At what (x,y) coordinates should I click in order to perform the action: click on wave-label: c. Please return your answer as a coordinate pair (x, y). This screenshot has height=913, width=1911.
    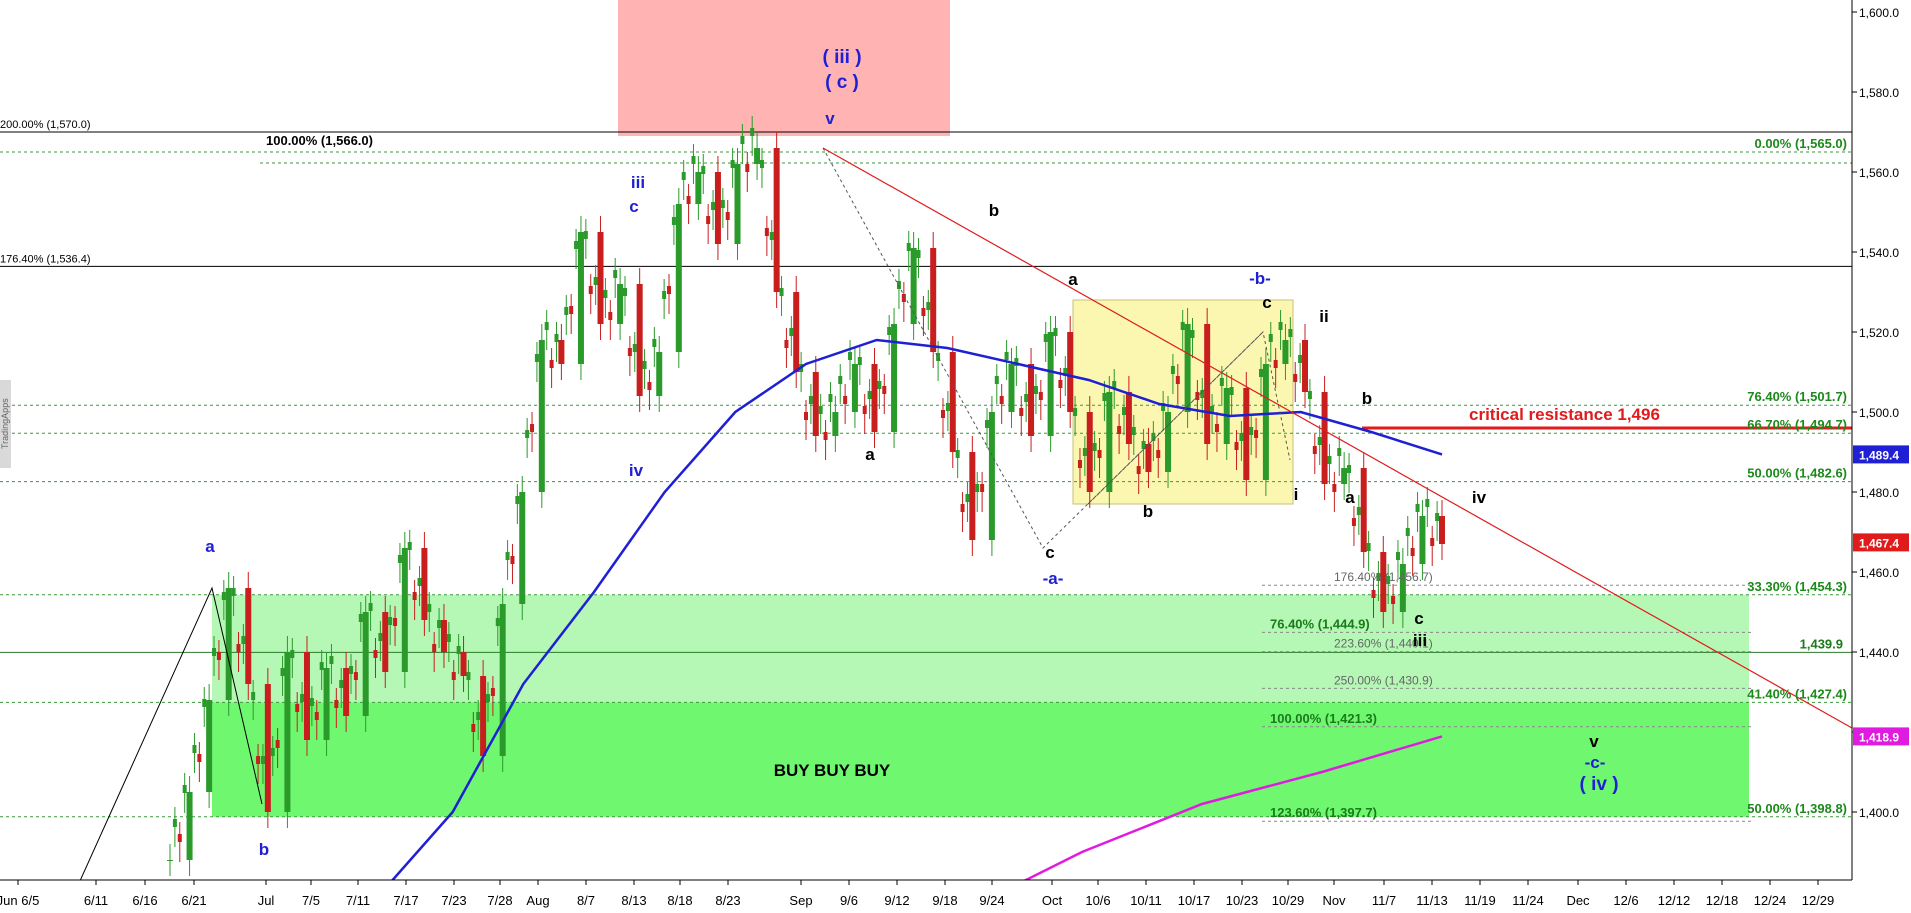
    Looking at the image, I should click on (633, 206).